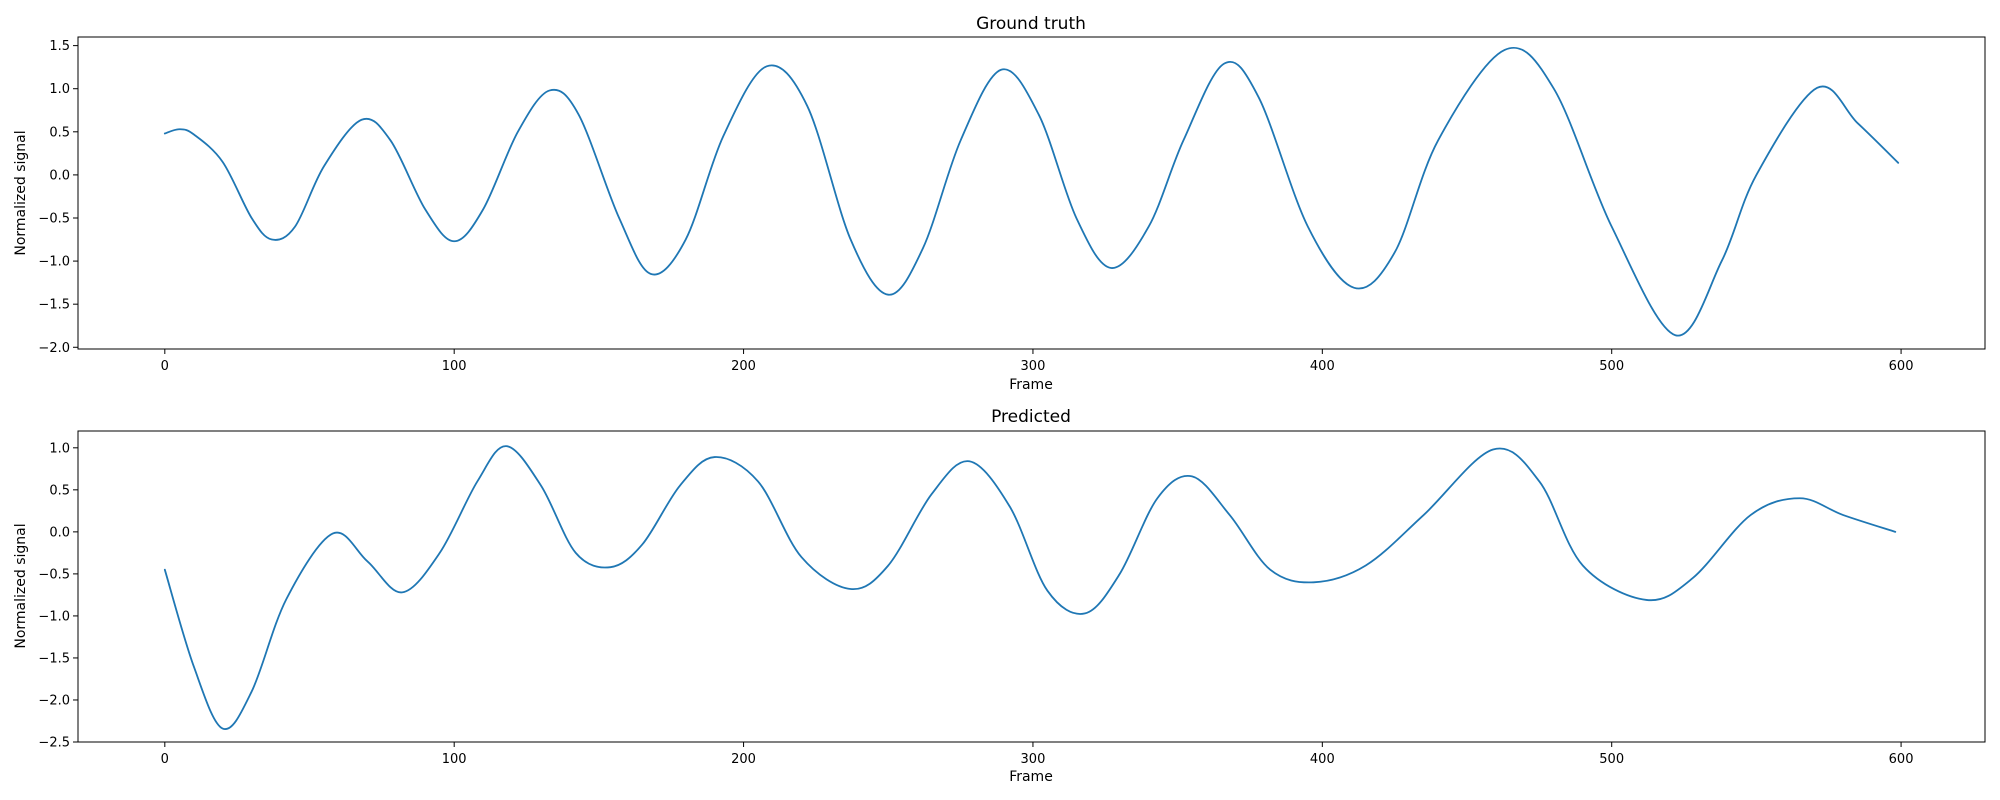 This screenshot has height=800, width=2000. What do you see at coordinates (58, 596) in the screenshot?
I see `y-ticks: −2.5 −2.0 −1.5 −1.0 −0.5 0.0 0.5 1.0` at bounding box center [58, 596].